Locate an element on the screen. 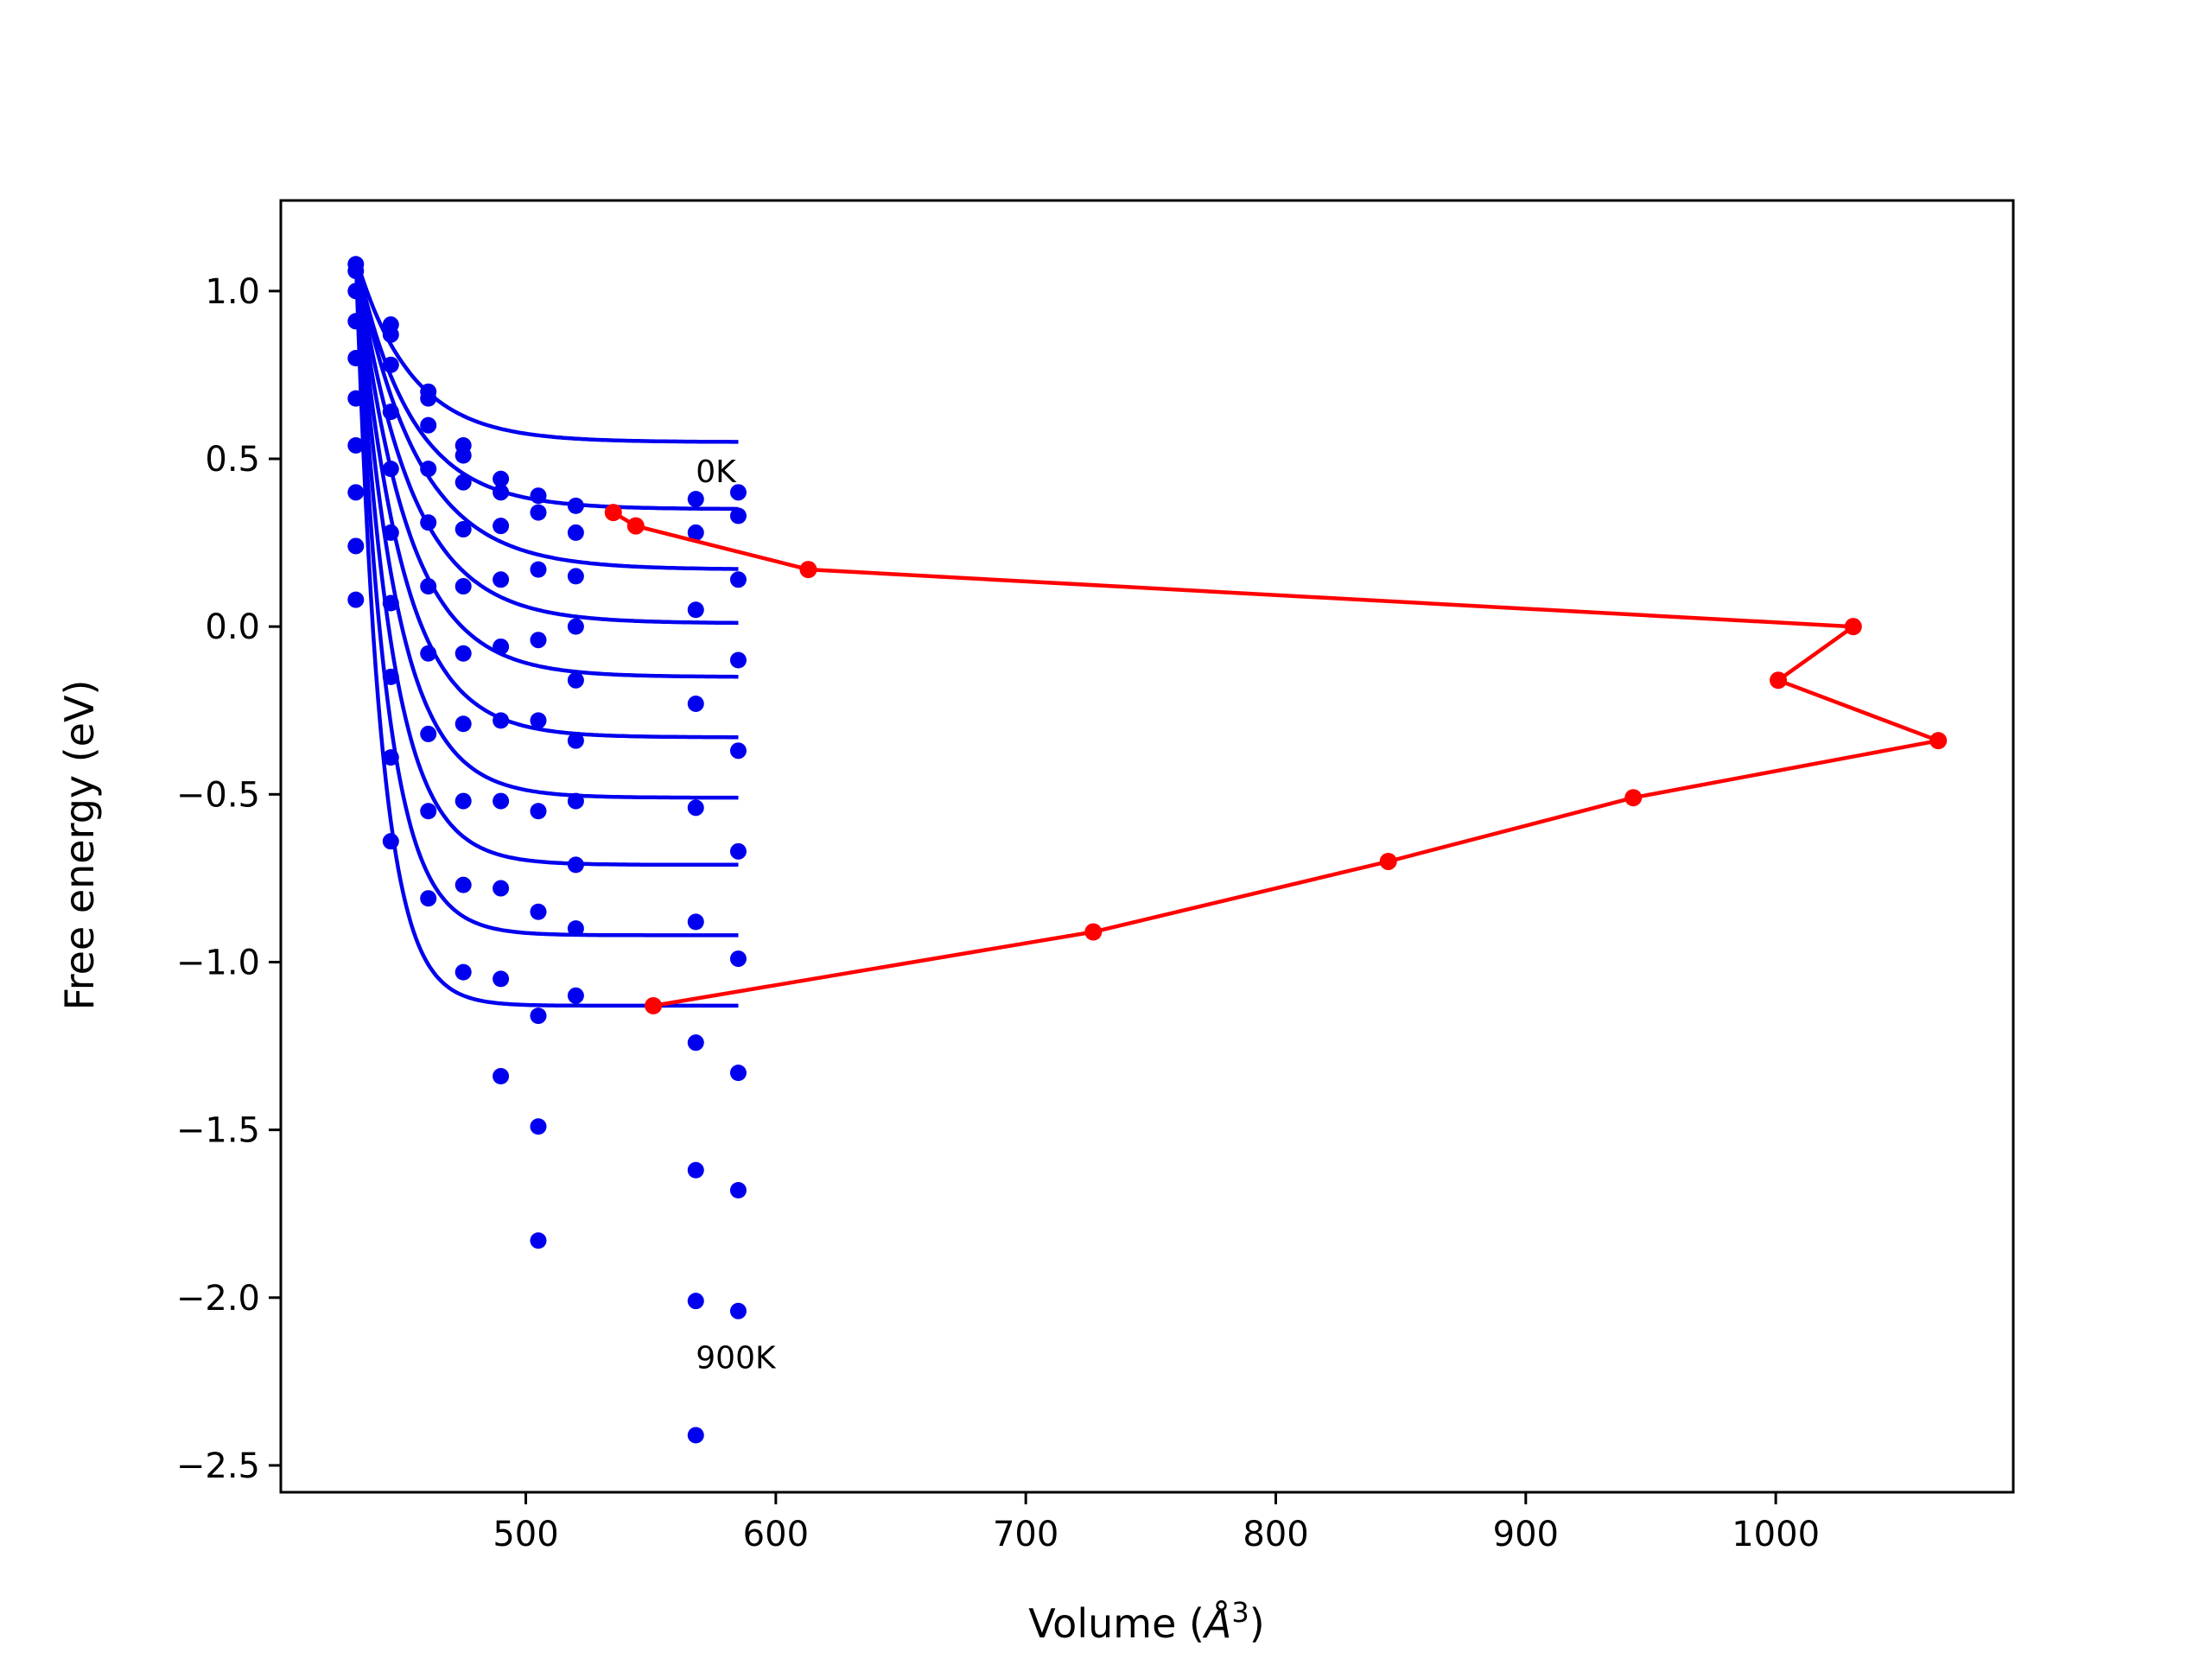 The image size is (2212, 1659). y-axis: 1.0 0.5 0.0 −0.5 −1.0 −1.5 −2.0 −2.5 is located at coordinates (229, 879).